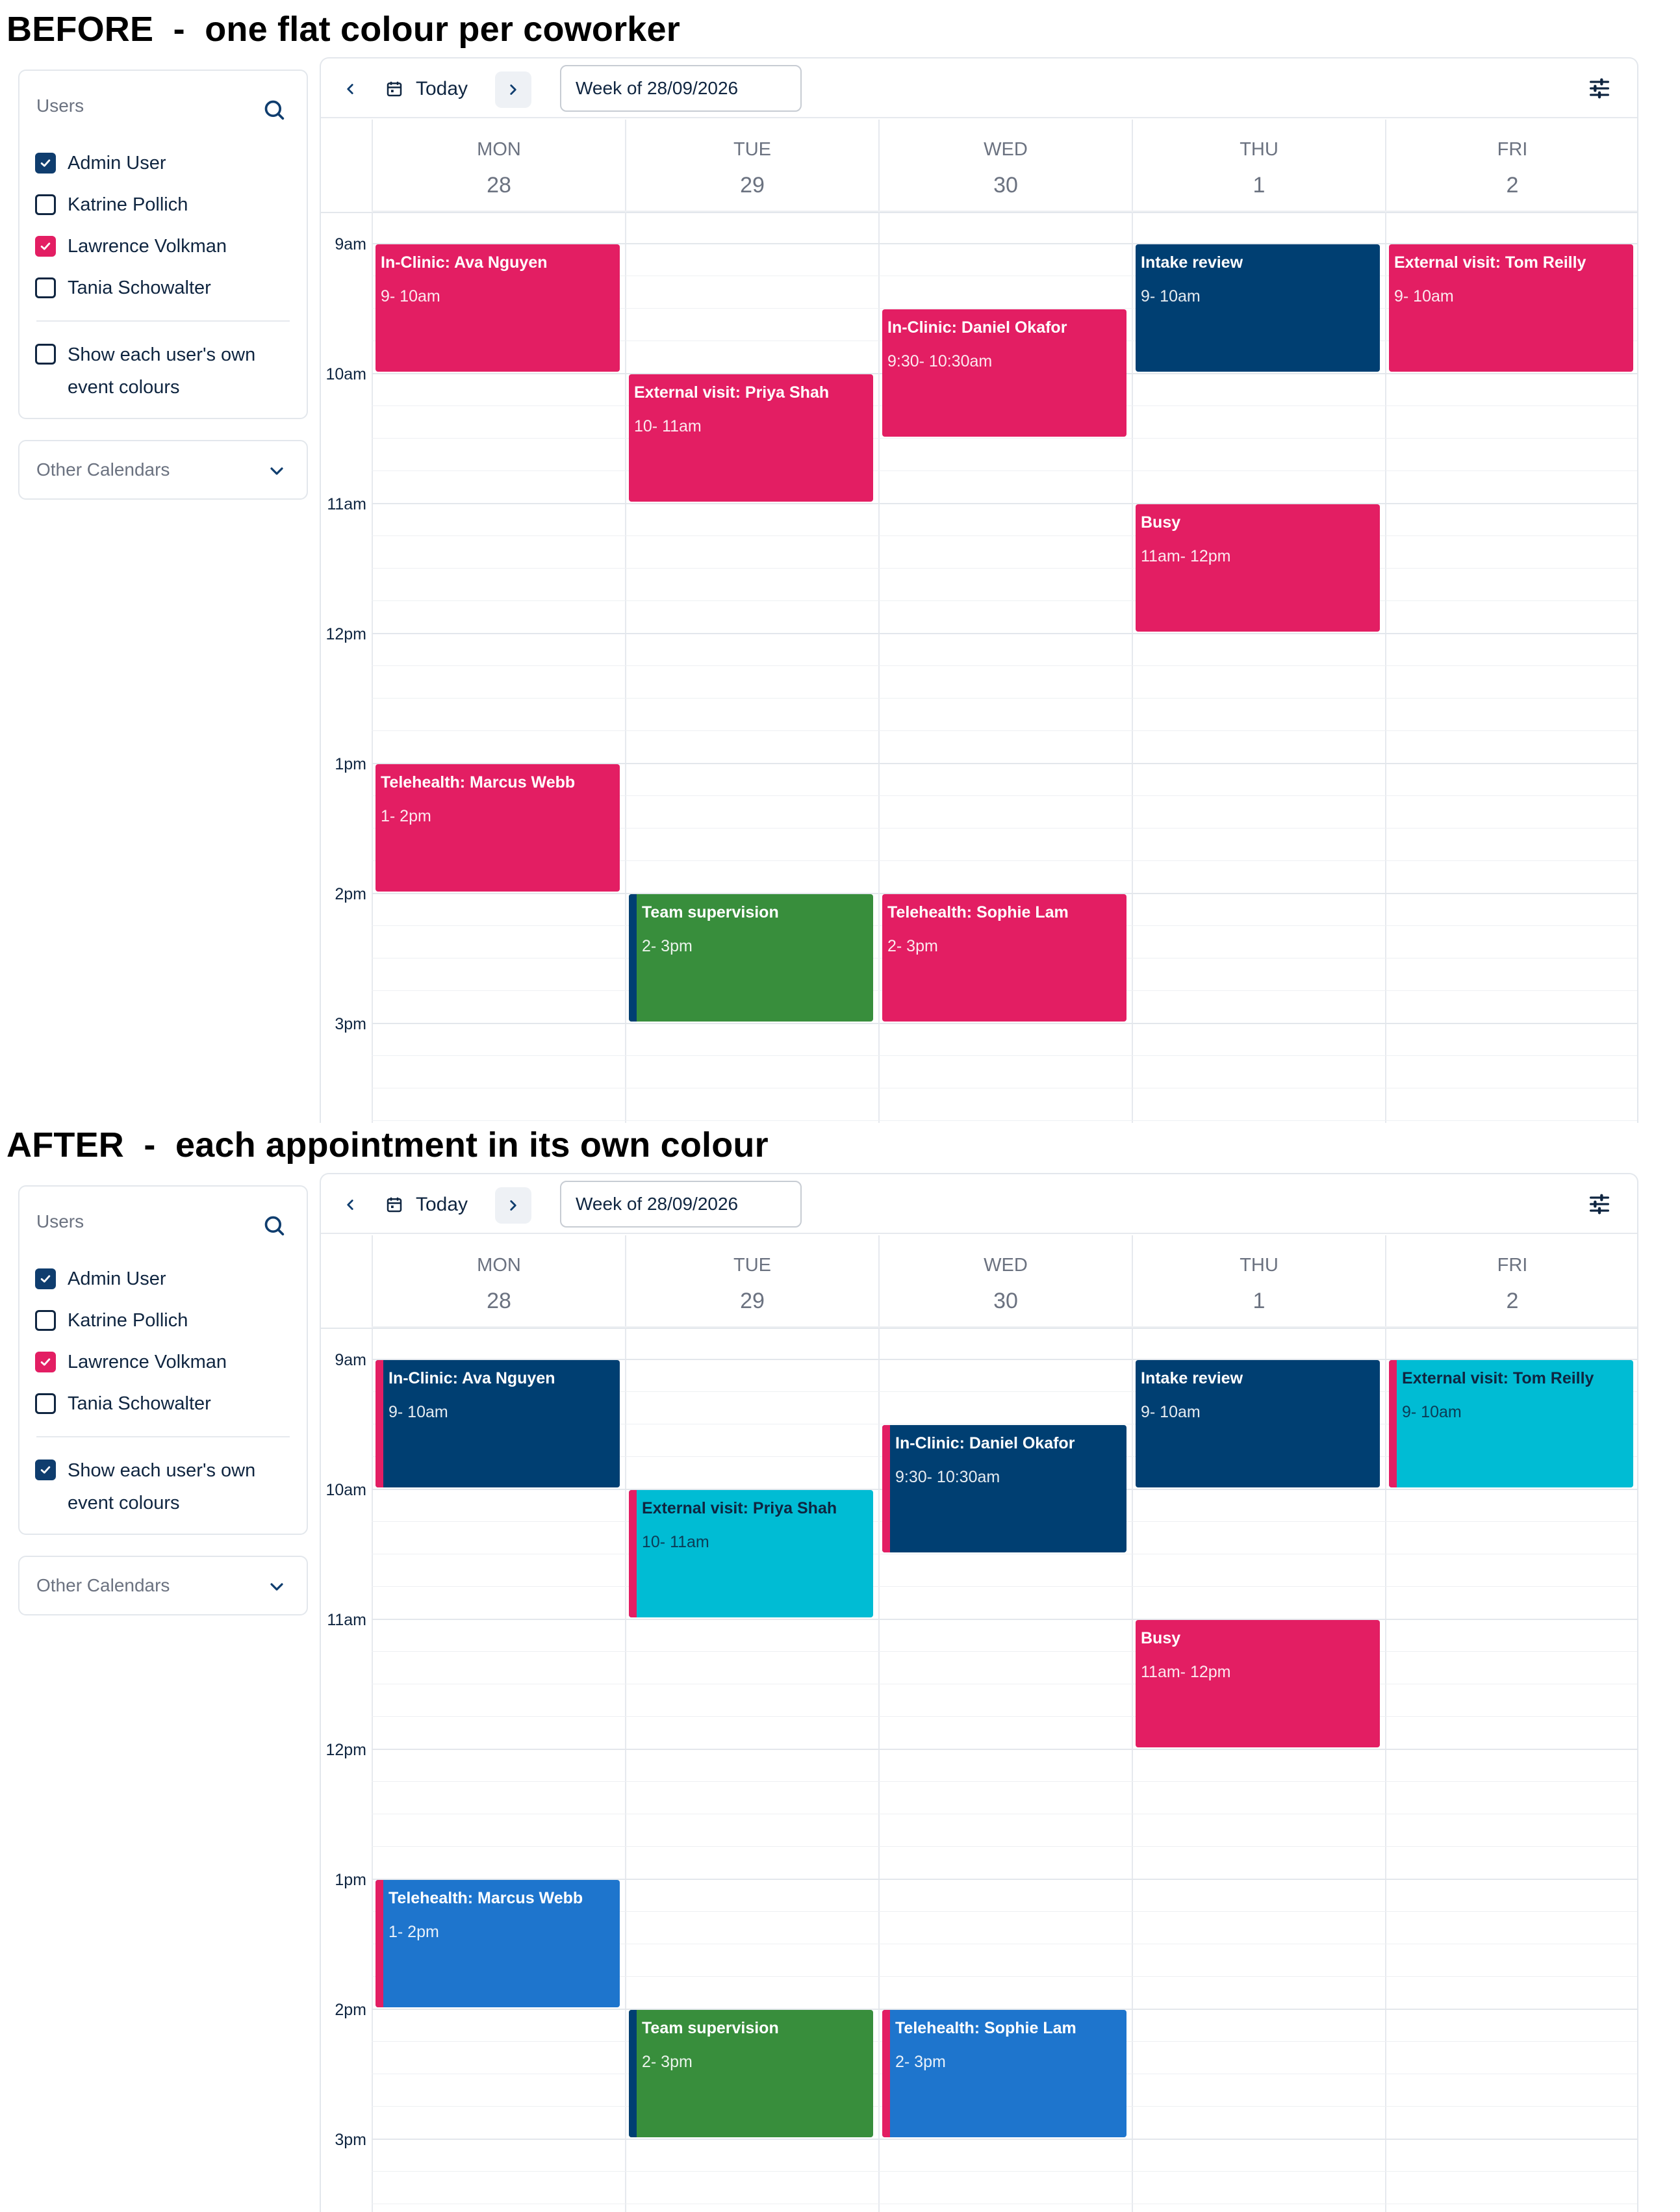 Image resolution: width=1680 pixels, height=2212 pixels. I want to click on event-time: 11am- 12pm, so click(1186, 556).